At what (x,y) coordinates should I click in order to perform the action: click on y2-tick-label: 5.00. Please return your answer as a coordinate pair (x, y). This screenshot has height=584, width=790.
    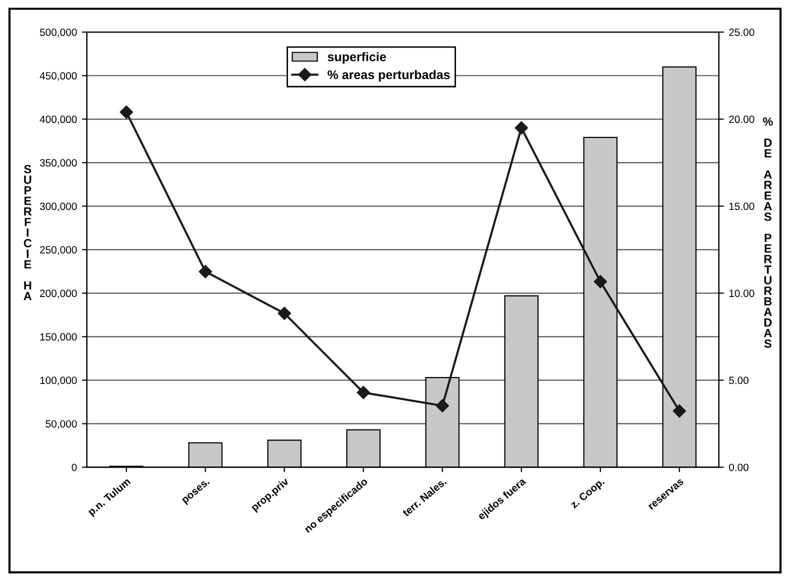
    Looking at the image, I should click on (738, 380).